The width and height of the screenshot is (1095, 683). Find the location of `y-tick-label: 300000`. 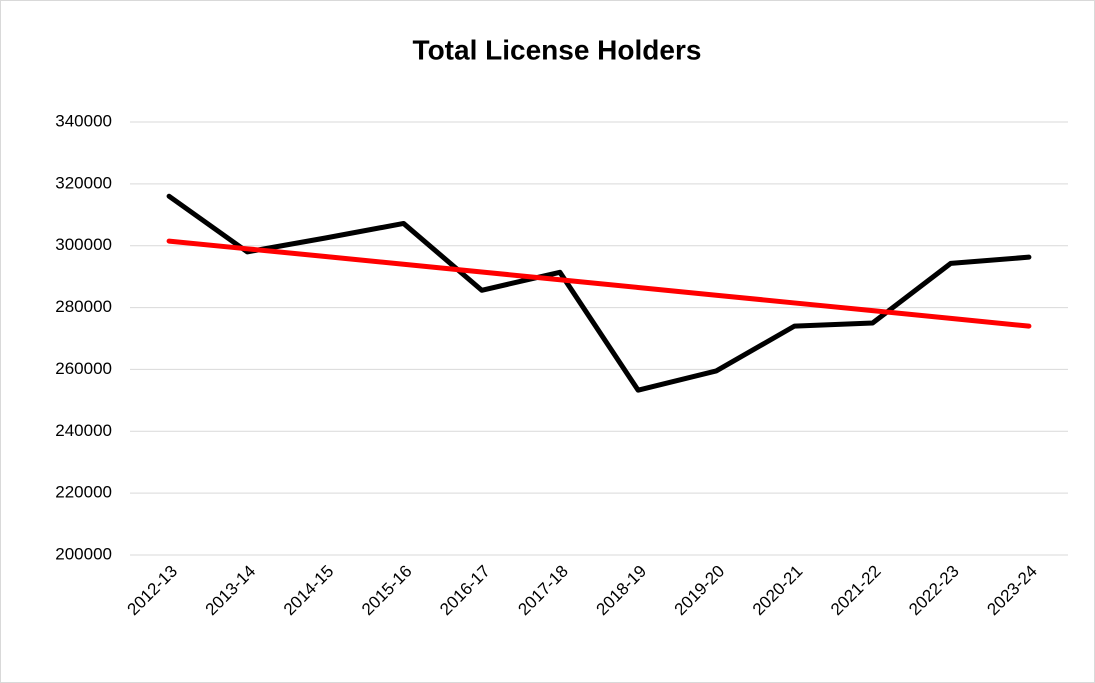

y-tick-label: 300000 is located at coordinates (83, 244).